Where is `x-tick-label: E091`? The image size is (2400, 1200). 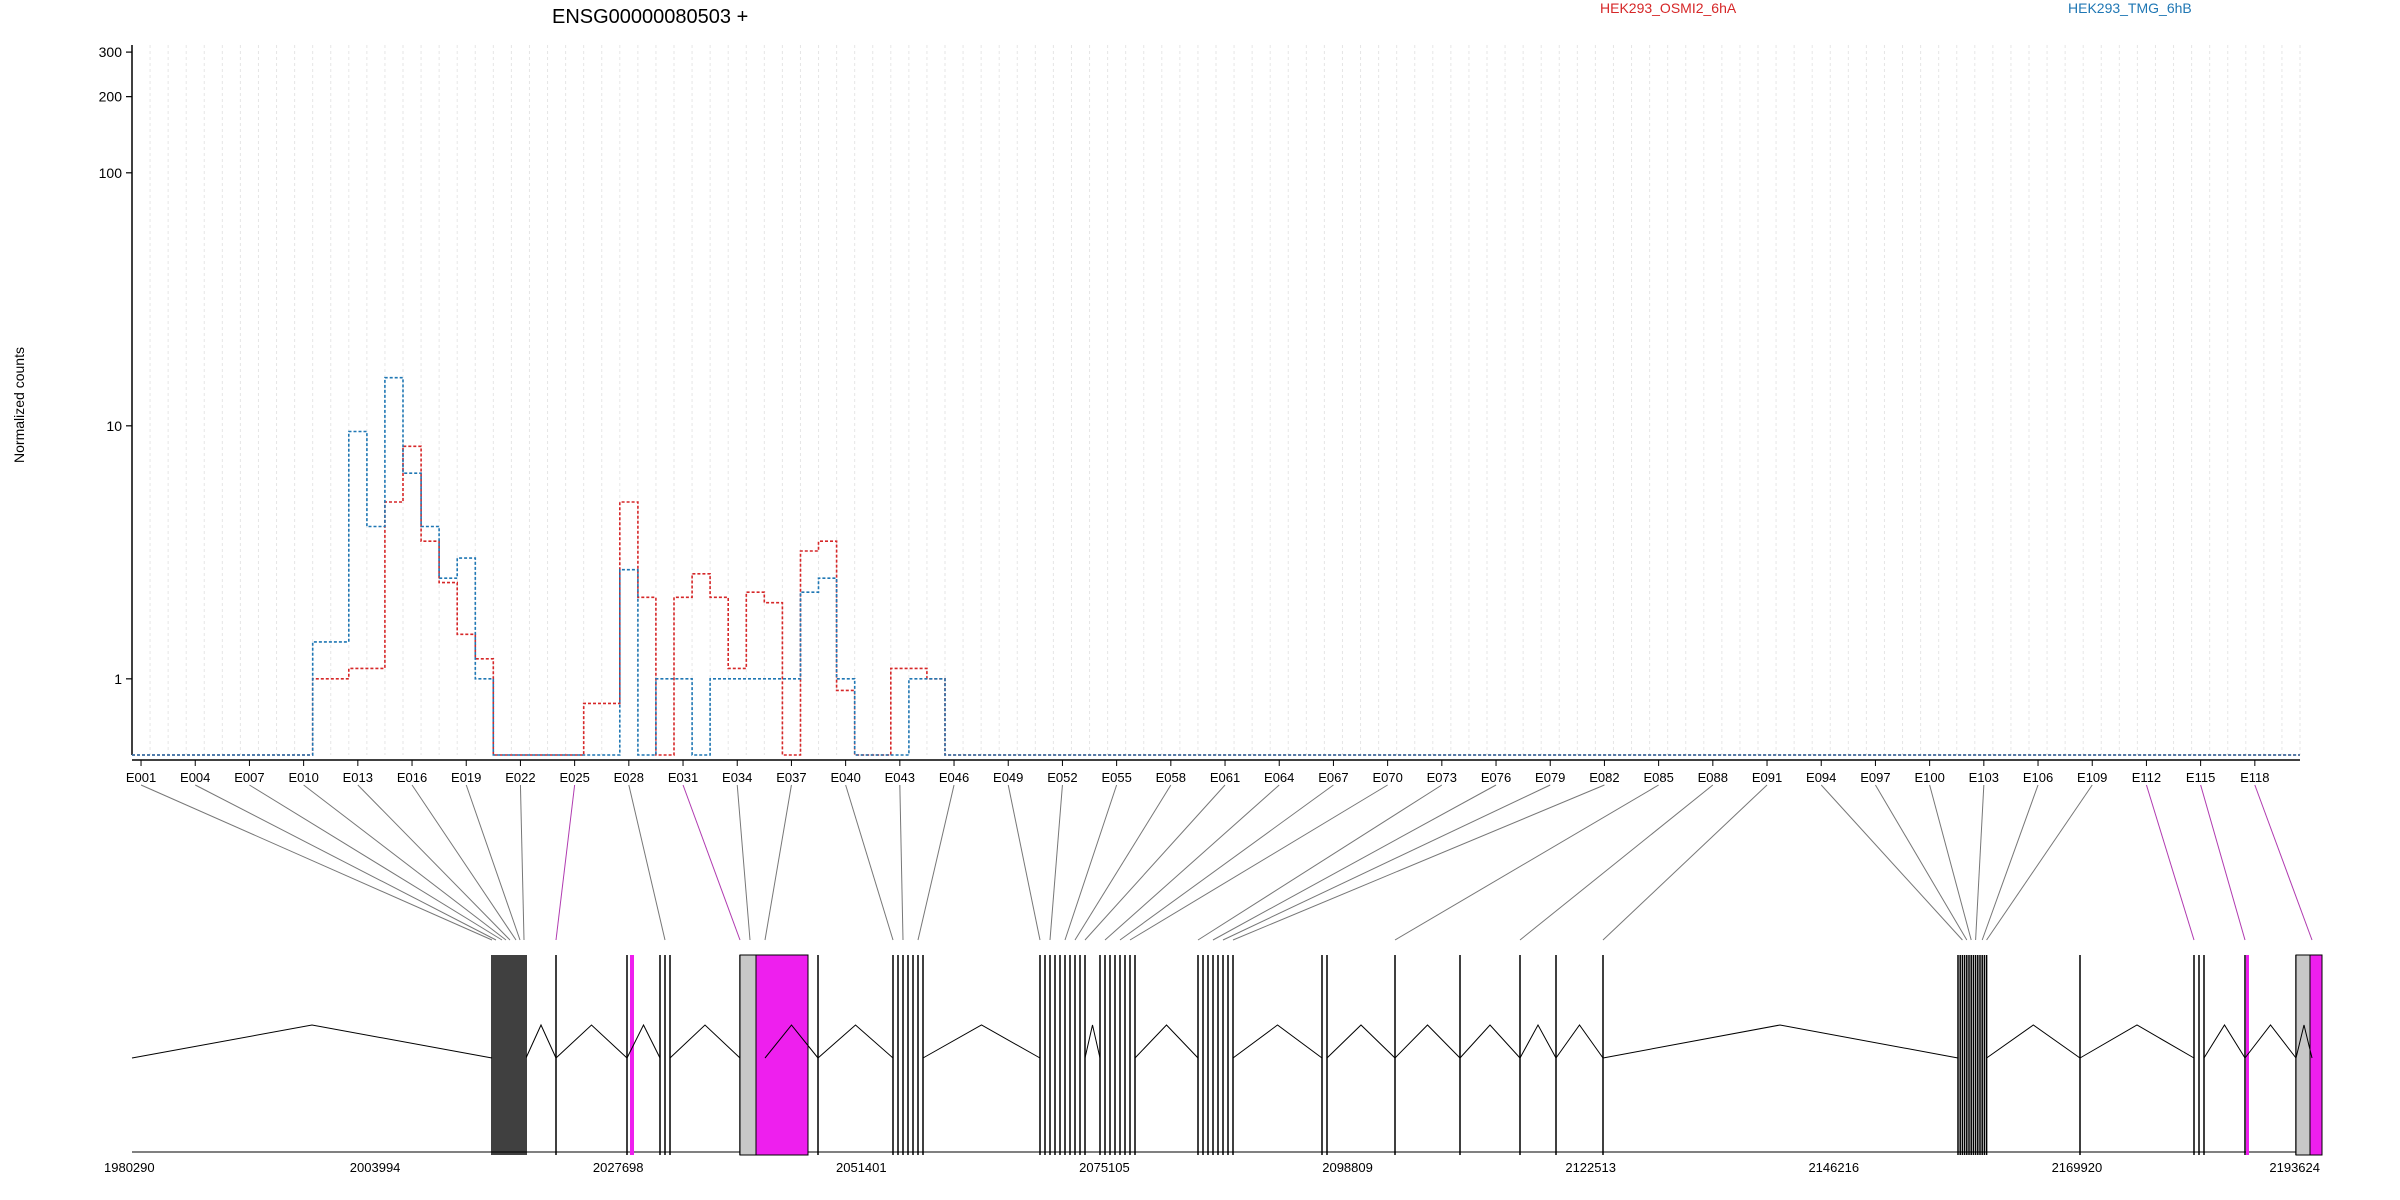 x-tick-label: E091 is located at coordinates (1767, 777).